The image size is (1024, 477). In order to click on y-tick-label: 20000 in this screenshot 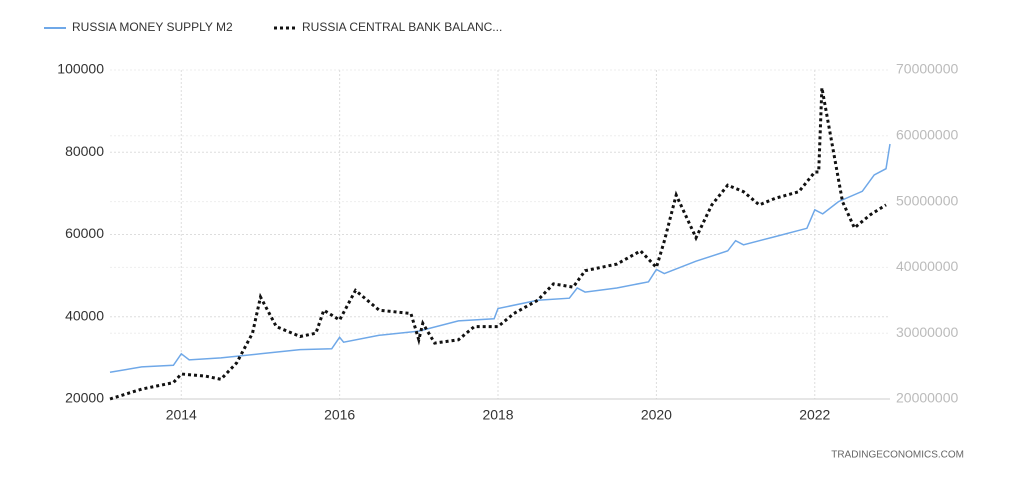, I will do `click(84, 398)`.